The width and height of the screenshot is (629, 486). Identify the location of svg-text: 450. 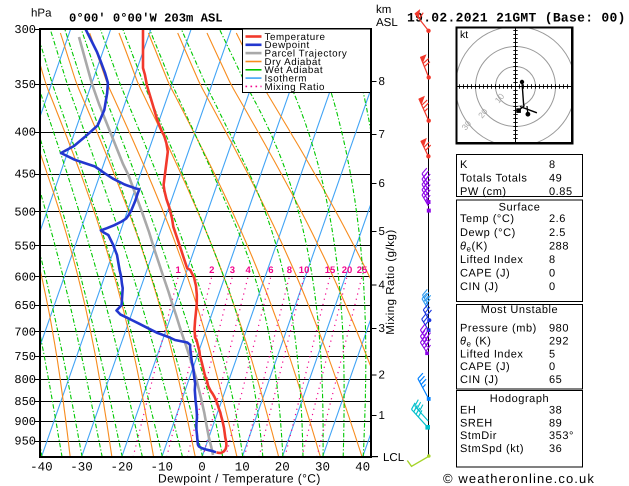
(25, 175).